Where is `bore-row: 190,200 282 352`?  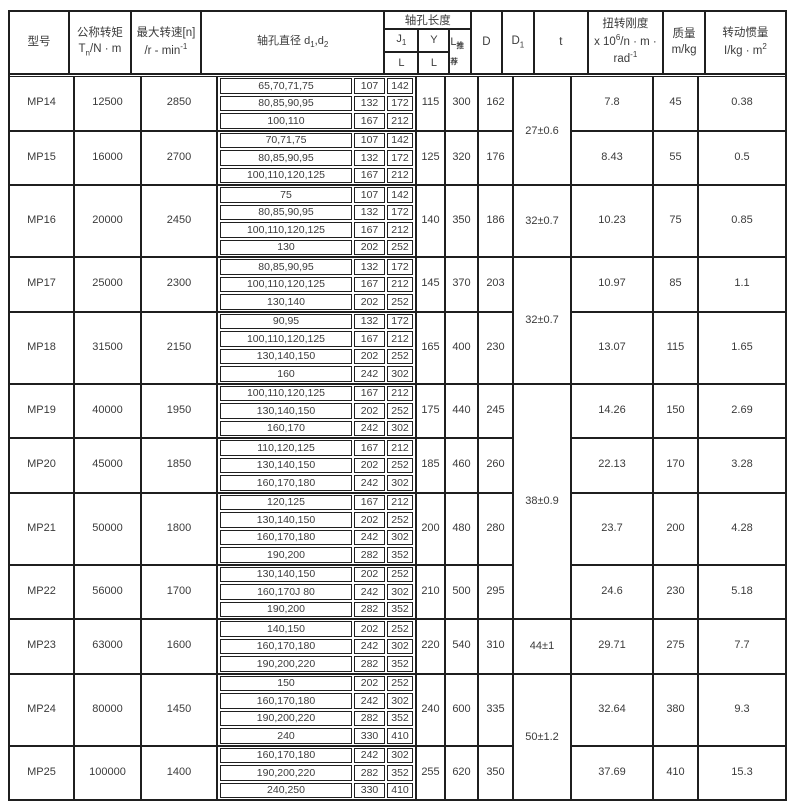 bore-row: 190,200 282 352 is located at coordinates (316, 610).